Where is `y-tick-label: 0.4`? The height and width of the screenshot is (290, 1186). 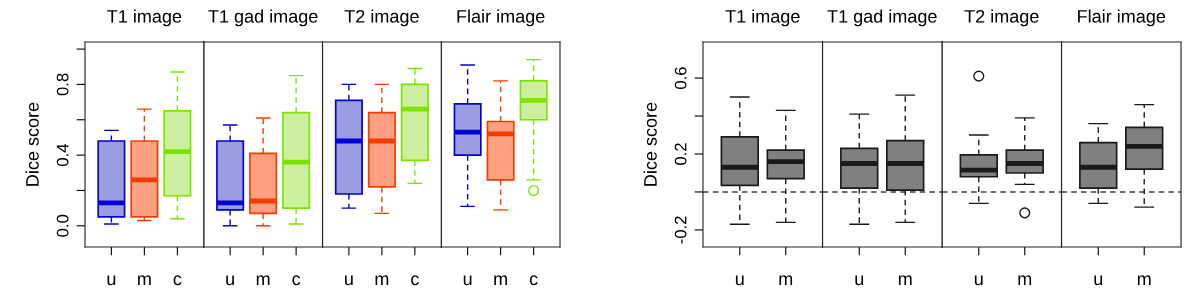 y-tick-label: 0.4 is located at coordinates (62, 155).